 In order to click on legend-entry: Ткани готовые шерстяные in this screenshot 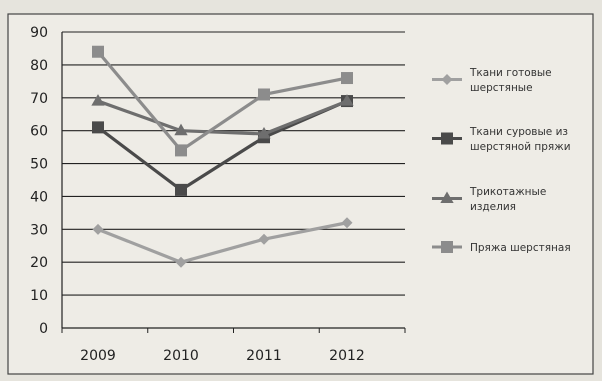, I will do `click(492, 80)`.